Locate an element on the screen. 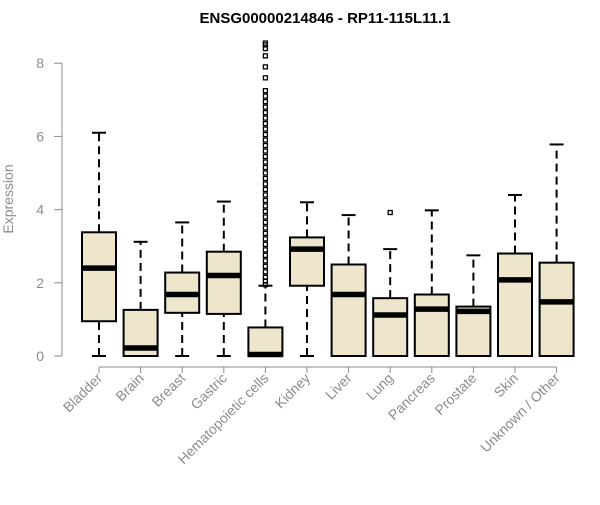  x-category-label: Brain is located at coordinates (129, 387).